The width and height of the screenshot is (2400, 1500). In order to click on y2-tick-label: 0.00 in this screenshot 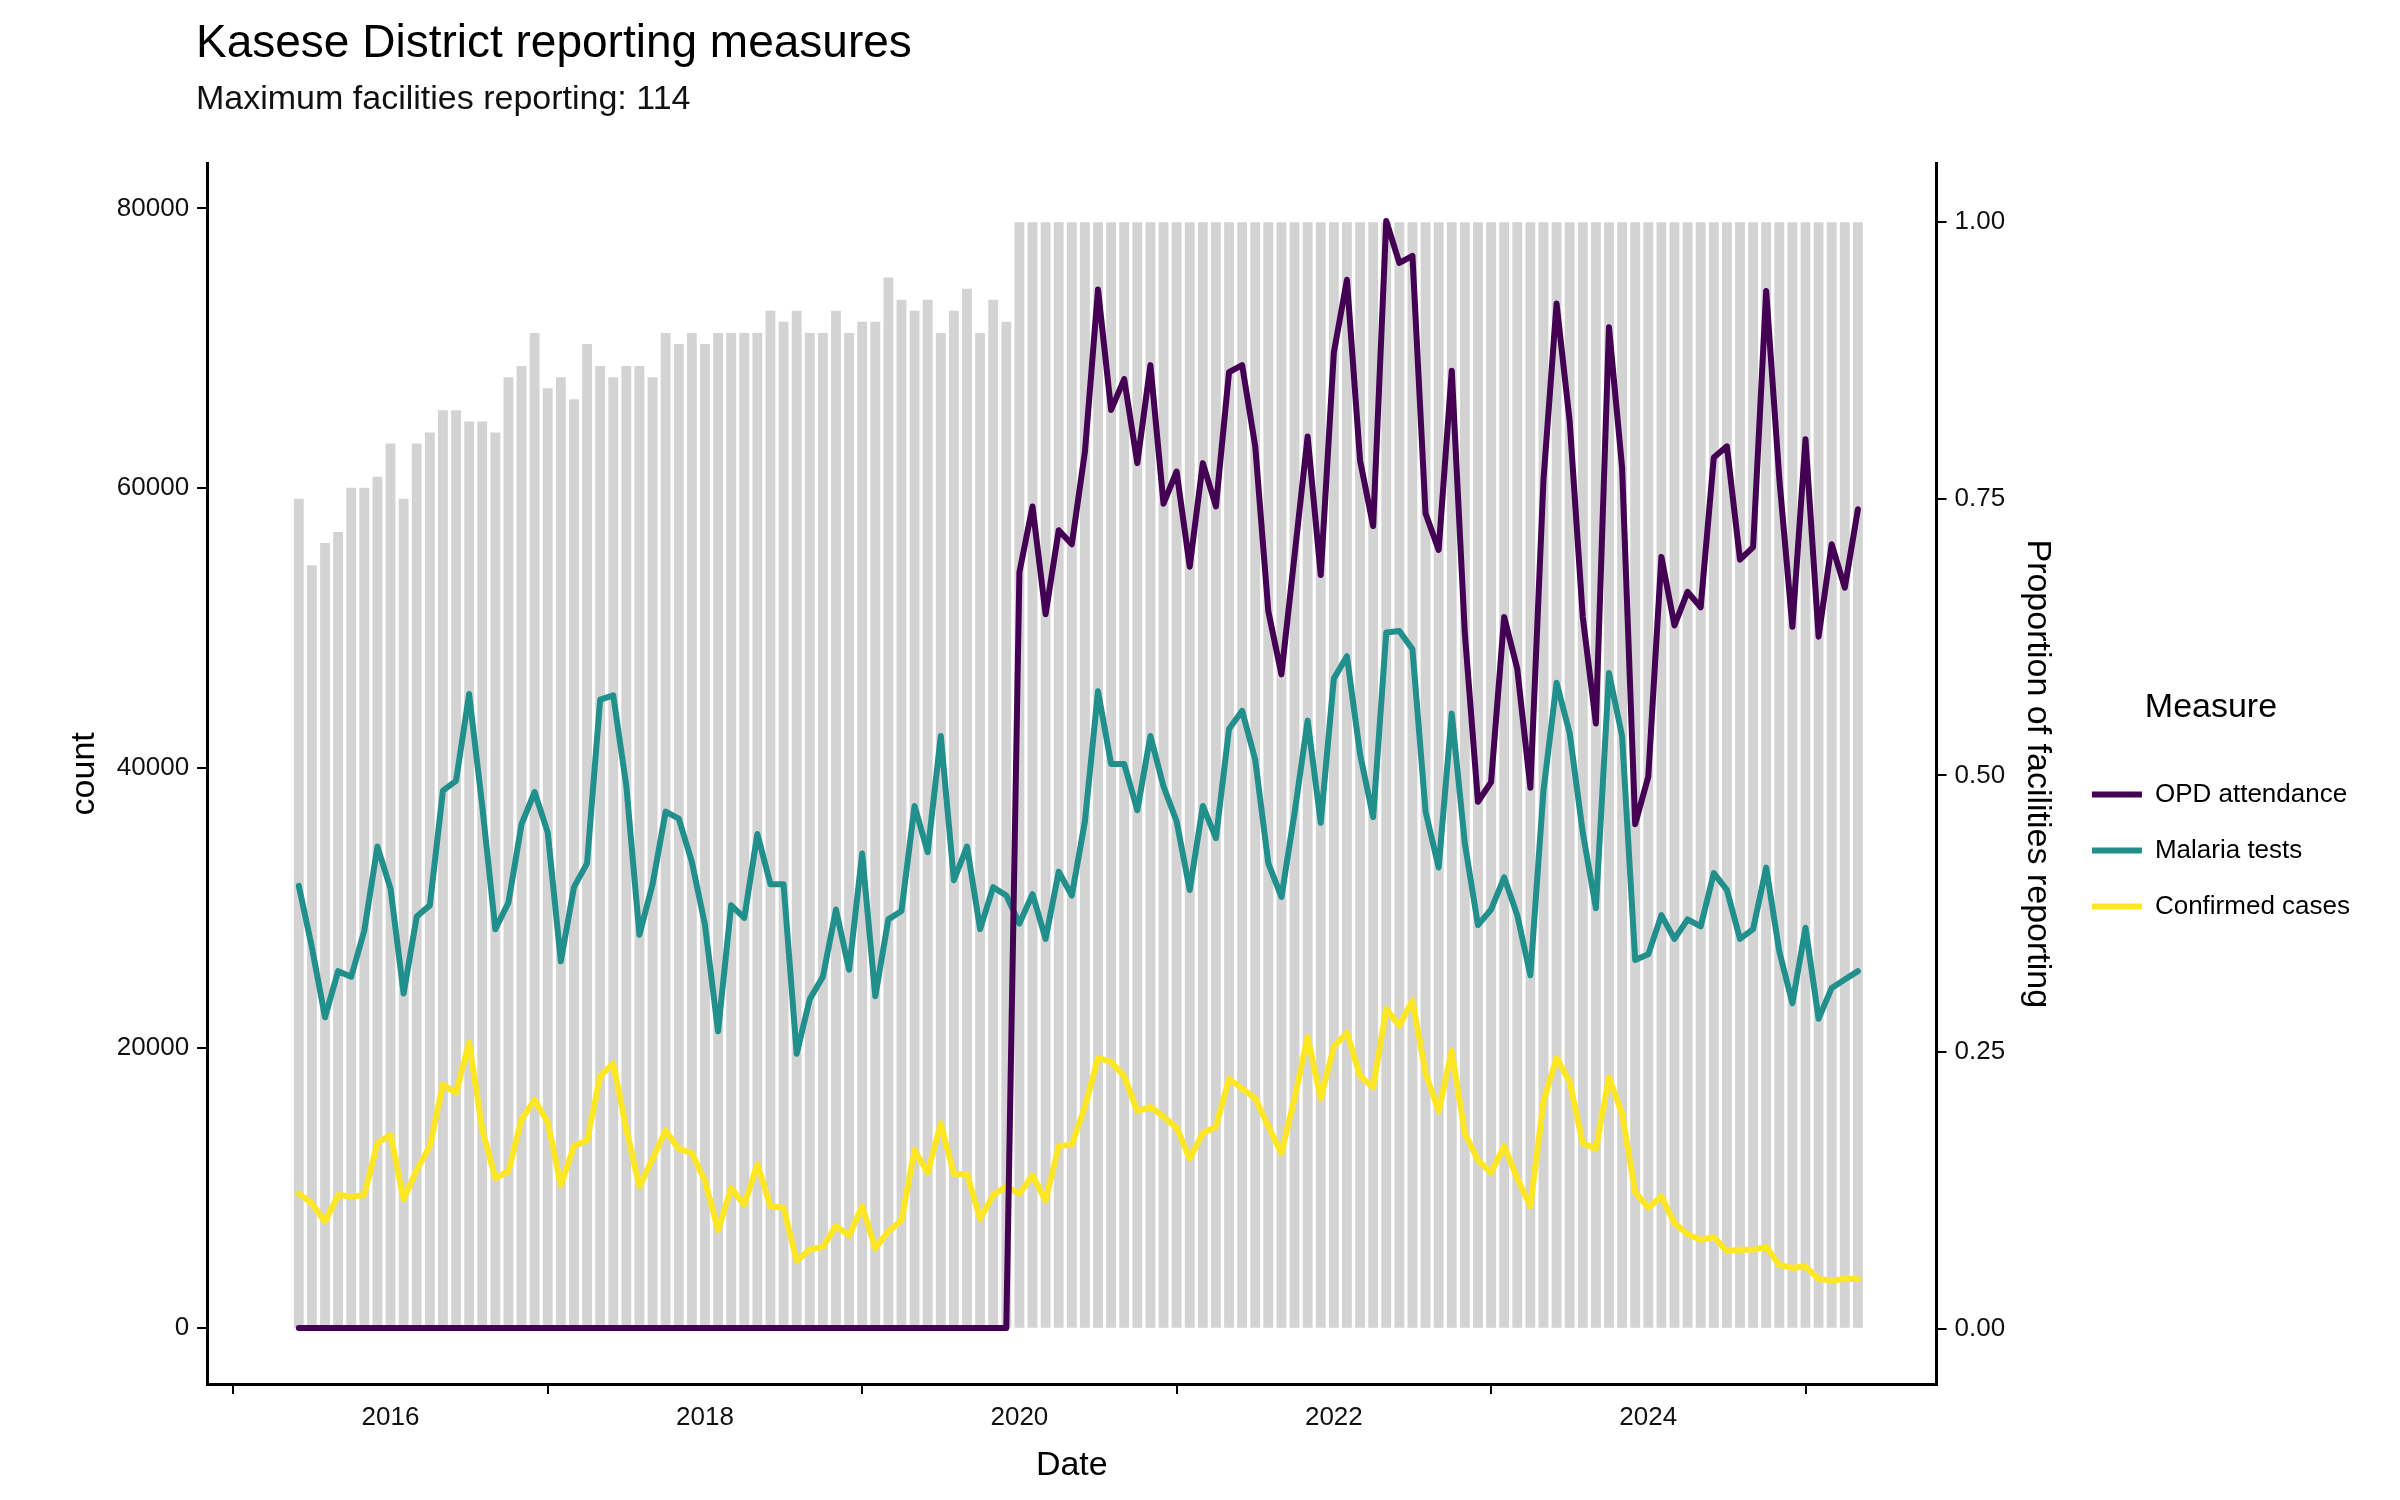, I will do `click(1980, 1326)`.